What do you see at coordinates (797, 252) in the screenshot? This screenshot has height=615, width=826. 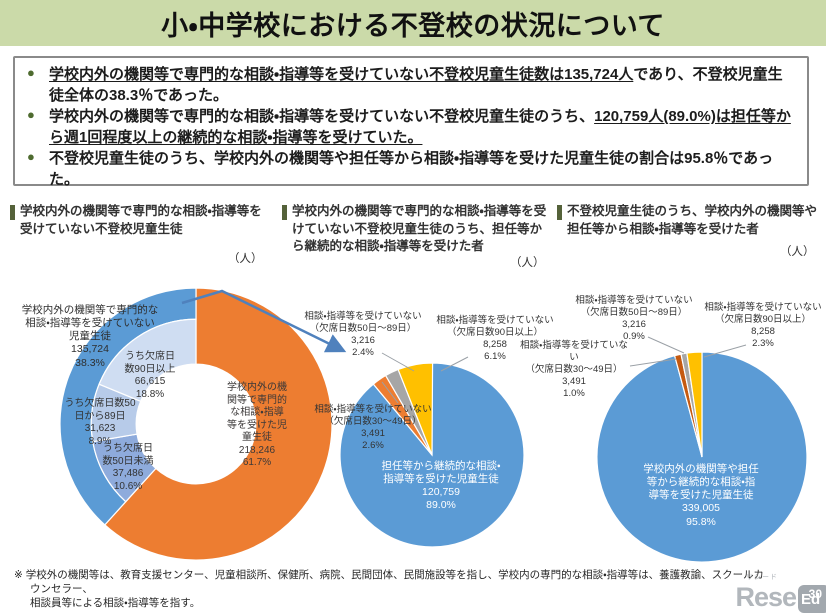 I see `chart3-unit-label: （人）` at bounding box center [797, 252].